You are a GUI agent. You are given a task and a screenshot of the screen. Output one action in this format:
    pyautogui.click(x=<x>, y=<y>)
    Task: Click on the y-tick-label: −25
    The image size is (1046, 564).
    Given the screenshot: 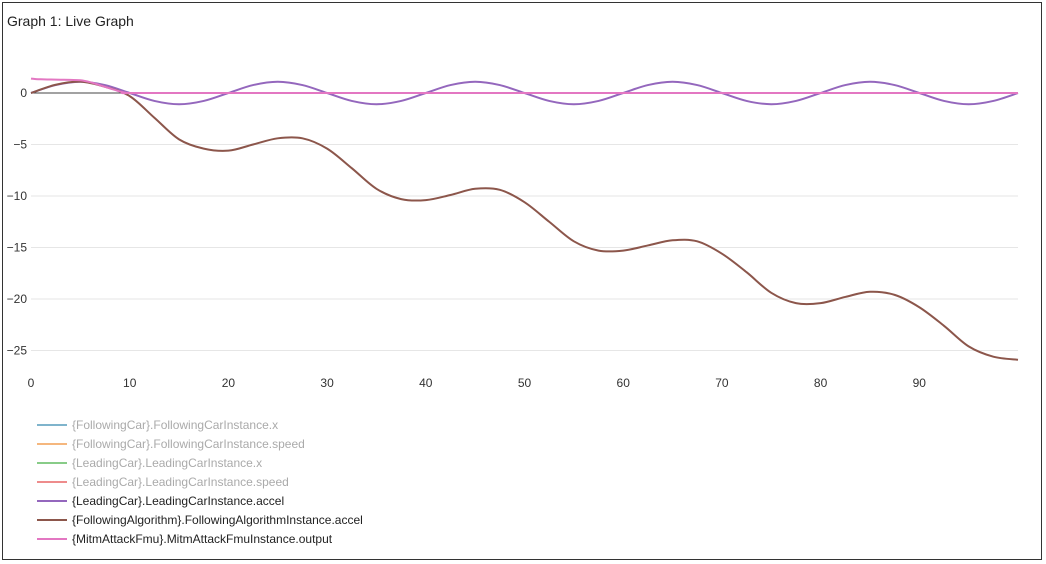 What is the action you would take?
    pyautogui.click(x=17, y=351)
    